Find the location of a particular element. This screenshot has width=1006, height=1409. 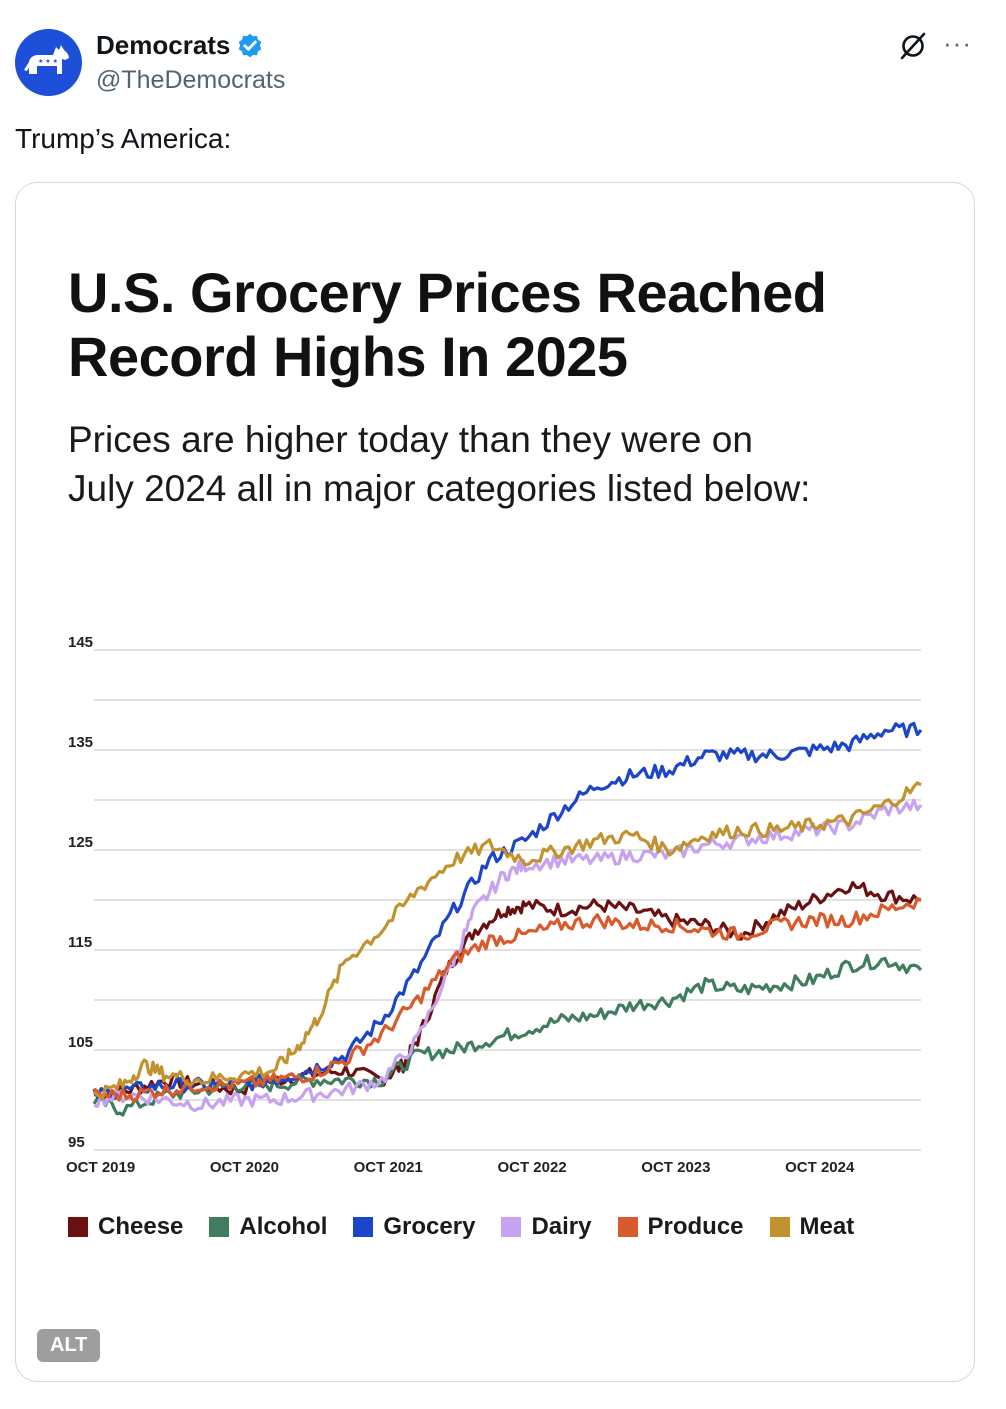

y-tick-label: 125 is located at coordinates (80, 842).